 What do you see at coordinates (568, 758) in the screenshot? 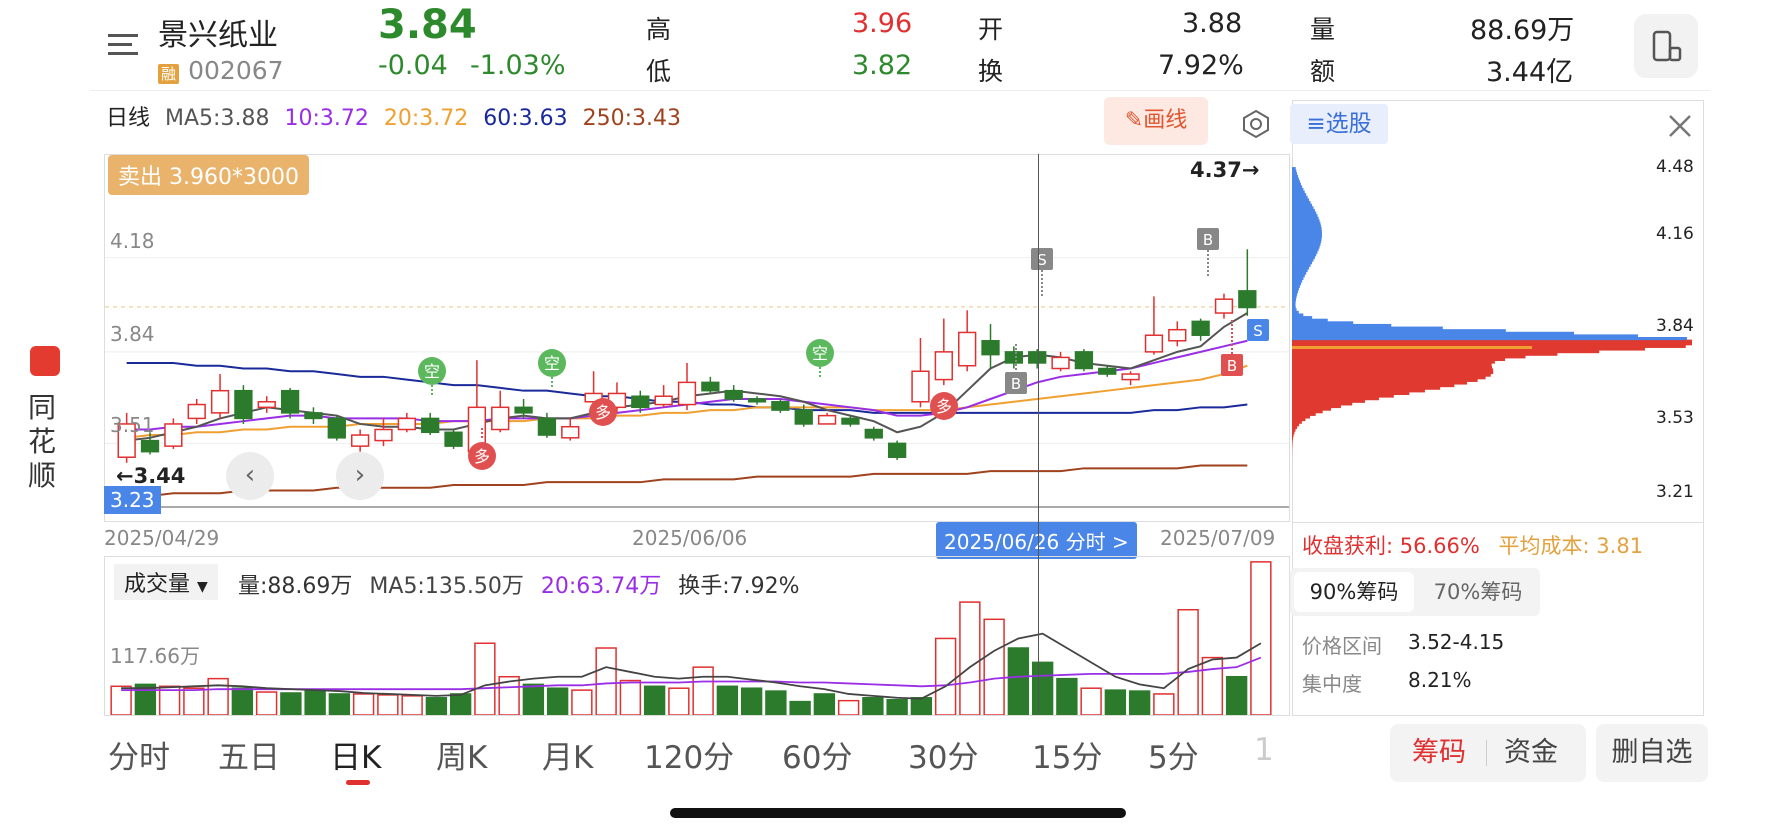
I see `tab-monthly-k: 月K` at bounding box center [568, 758].